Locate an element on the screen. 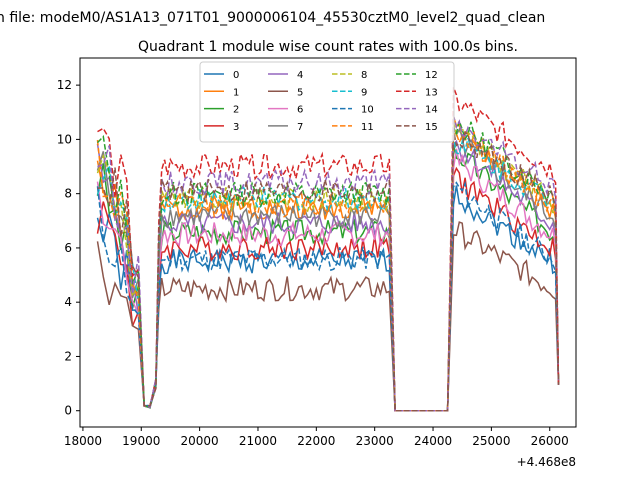 The width and height of the screenshot is (640, 480). y-tick-label: 10 is located at coordinates (64, 139).